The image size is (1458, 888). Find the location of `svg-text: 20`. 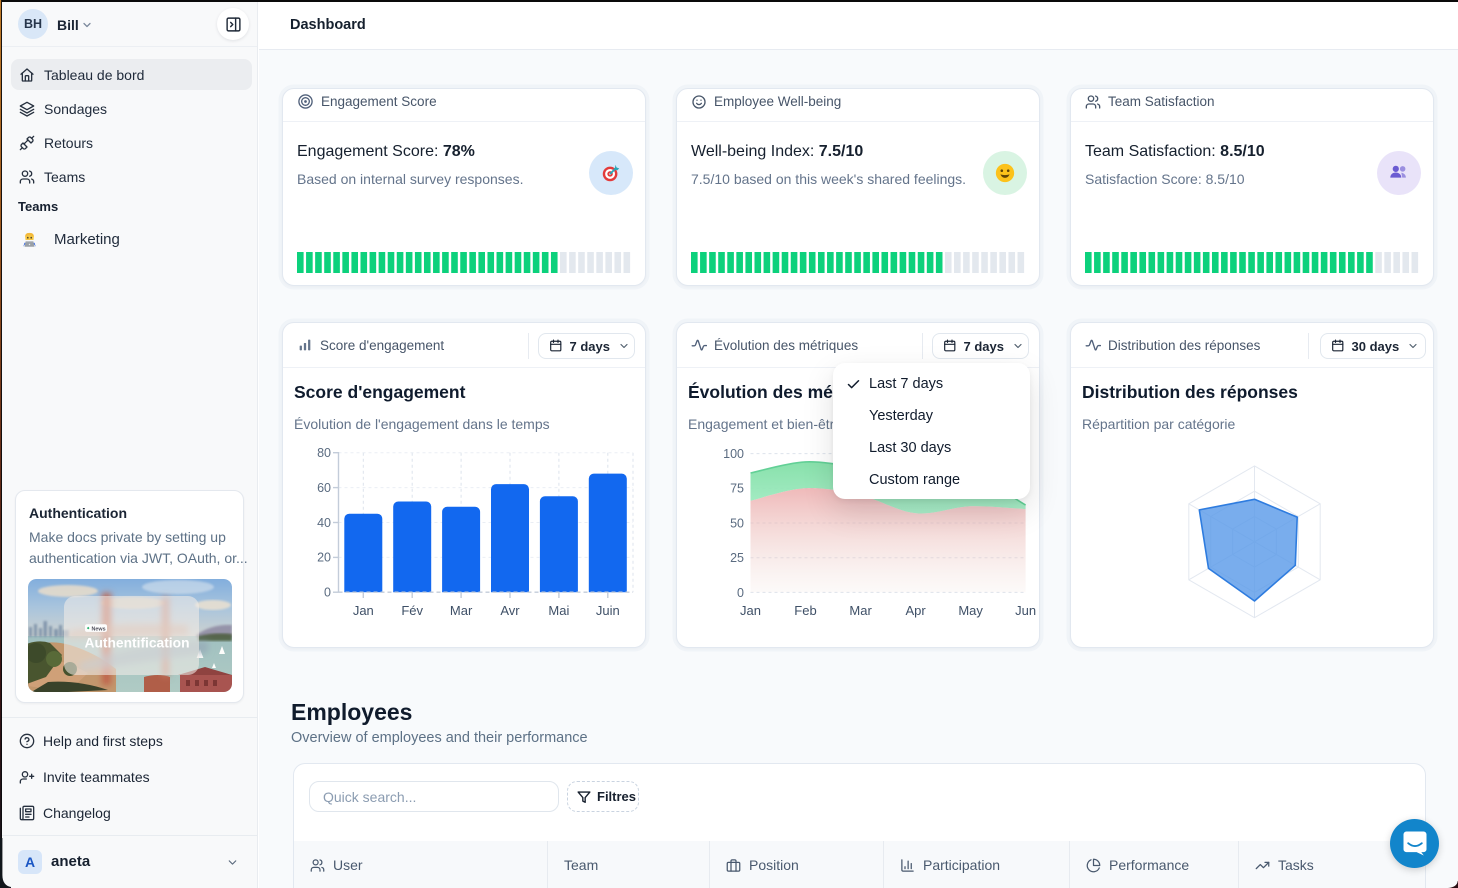

svg-text: 20 is located at coordinates (324, 558).